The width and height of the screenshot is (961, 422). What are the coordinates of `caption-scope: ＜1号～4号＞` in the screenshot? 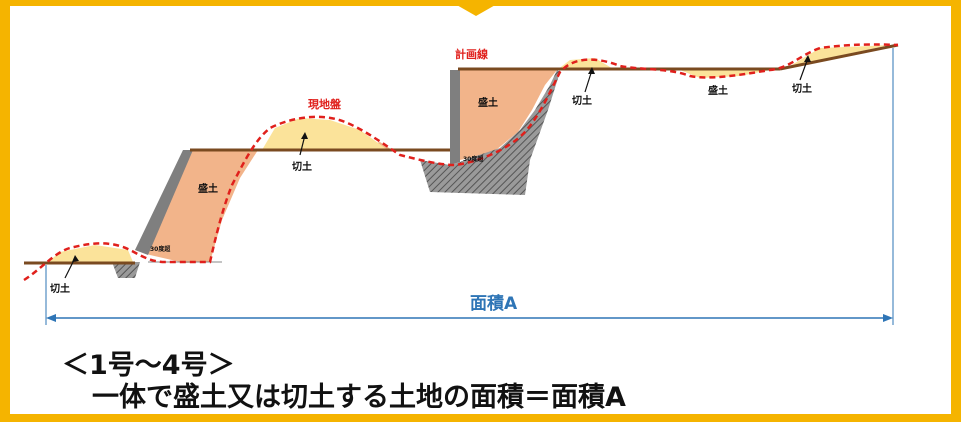 It's located at (148, 365).